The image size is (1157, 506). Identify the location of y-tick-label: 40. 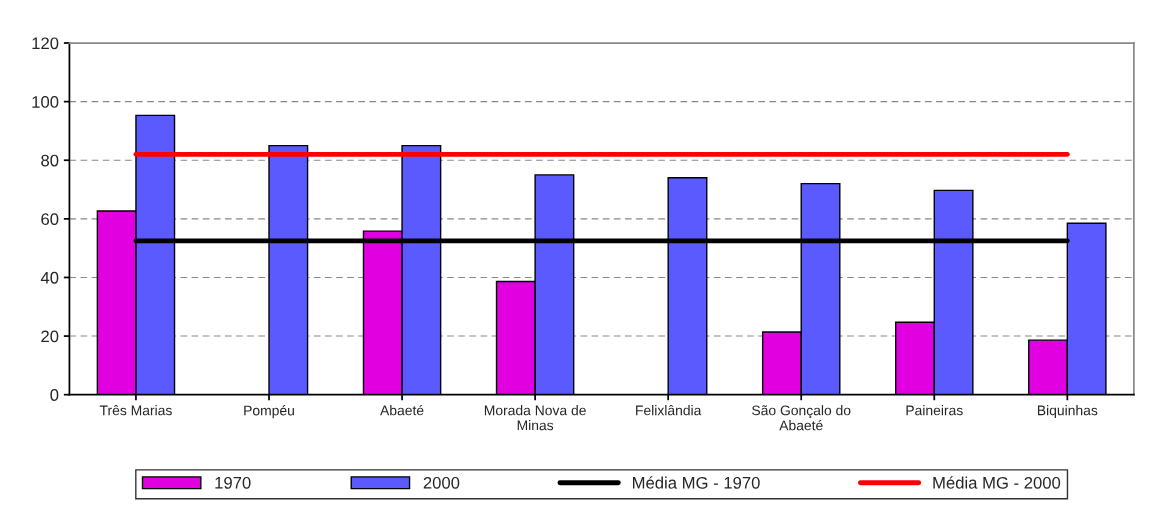
(49, 277).